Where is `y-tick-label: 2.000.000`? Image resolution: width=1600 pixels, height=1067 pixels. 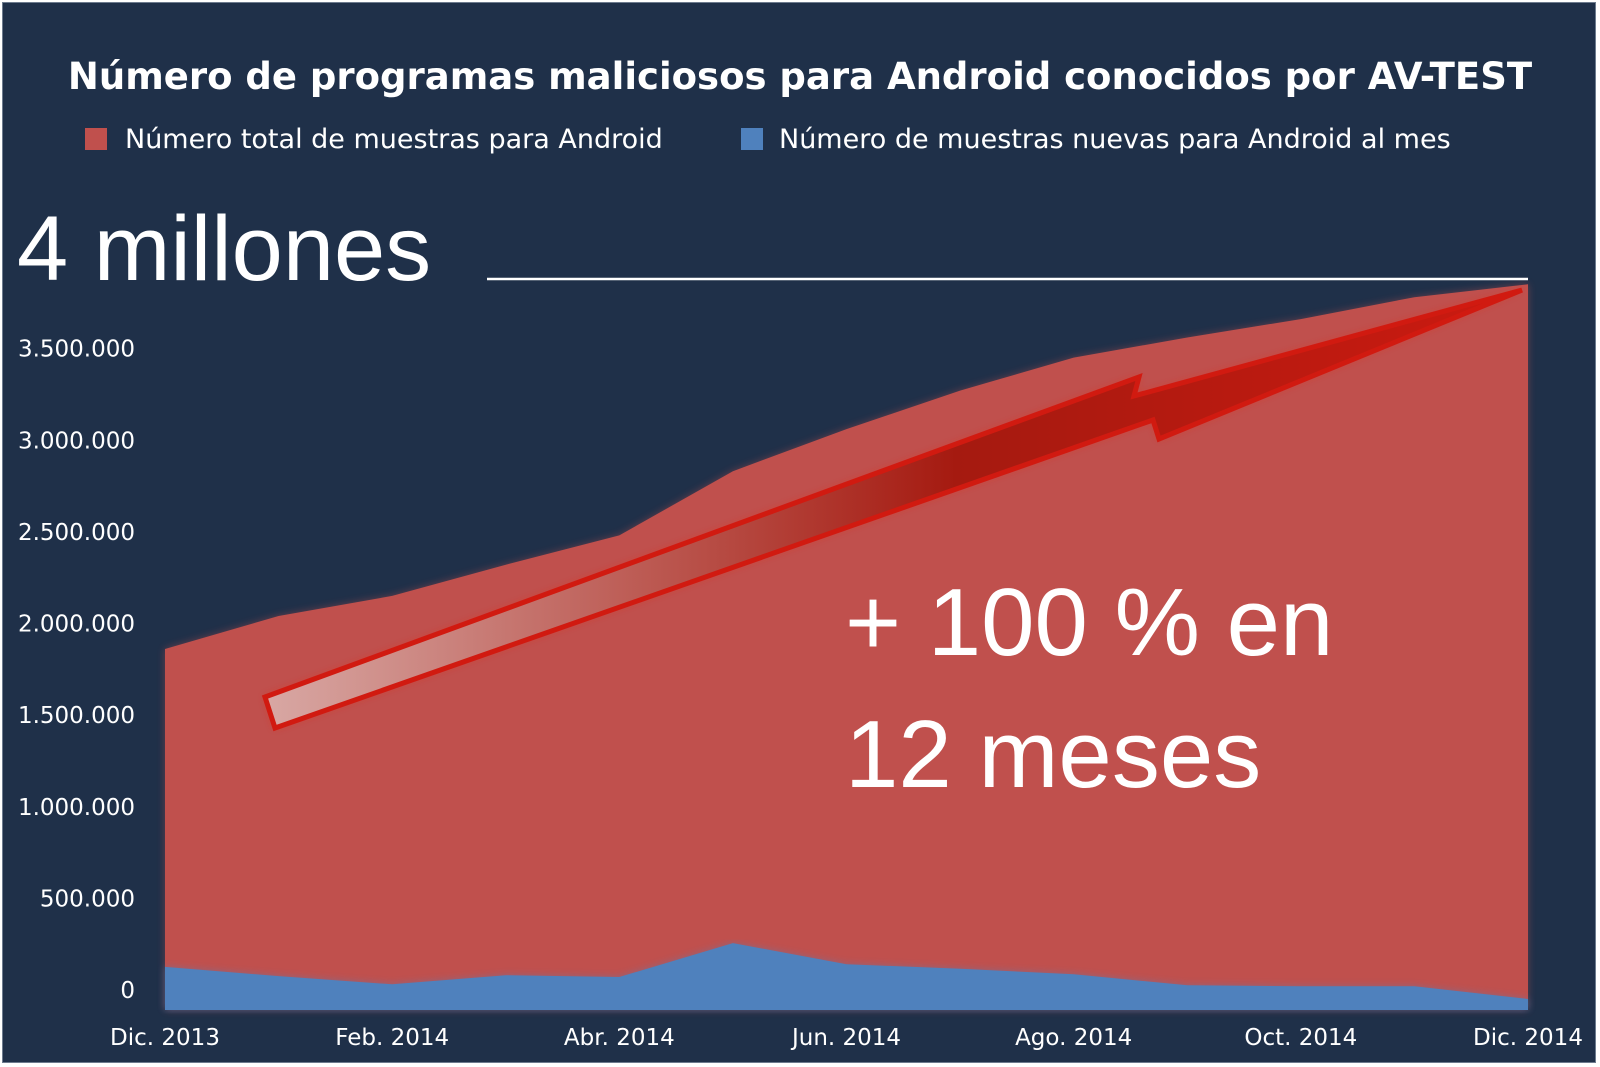
y-tick-label: 2.000.000 is located at coordinates (76, 625).